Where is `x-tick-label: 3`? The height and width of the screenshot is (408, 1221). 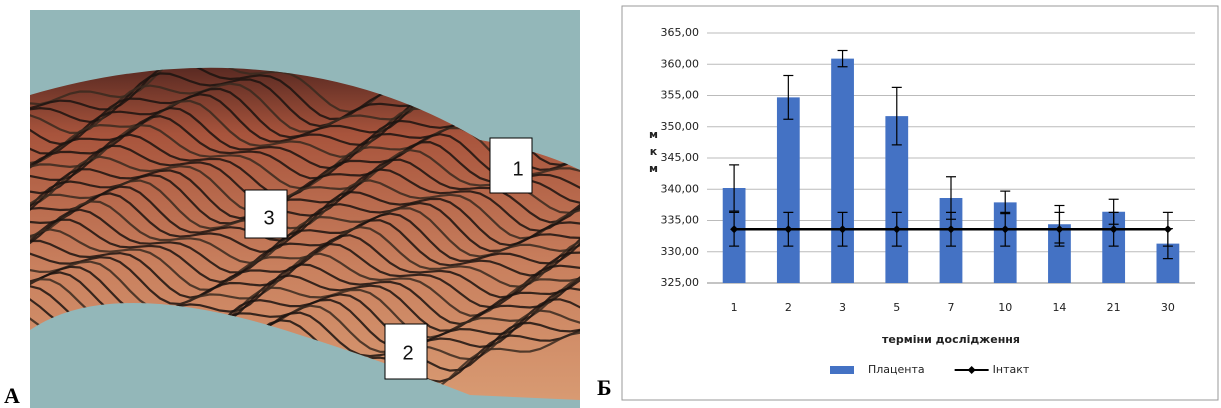
x-tick-label: 3 is located at coordinates (842, 307).